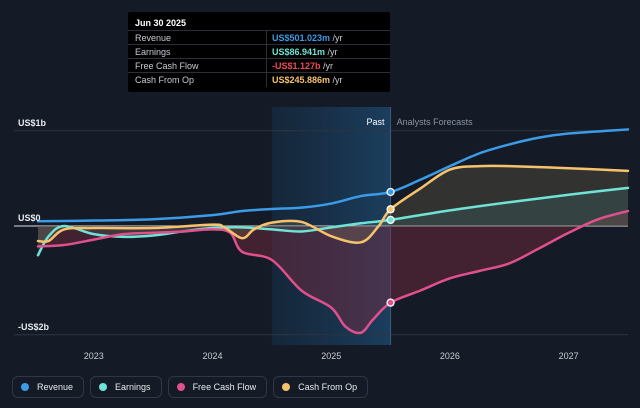  What do you see at coordinates (34, 327) in the screenshot?
I see `y-axis-label: -US$2b` at bounding box center [34, 327].